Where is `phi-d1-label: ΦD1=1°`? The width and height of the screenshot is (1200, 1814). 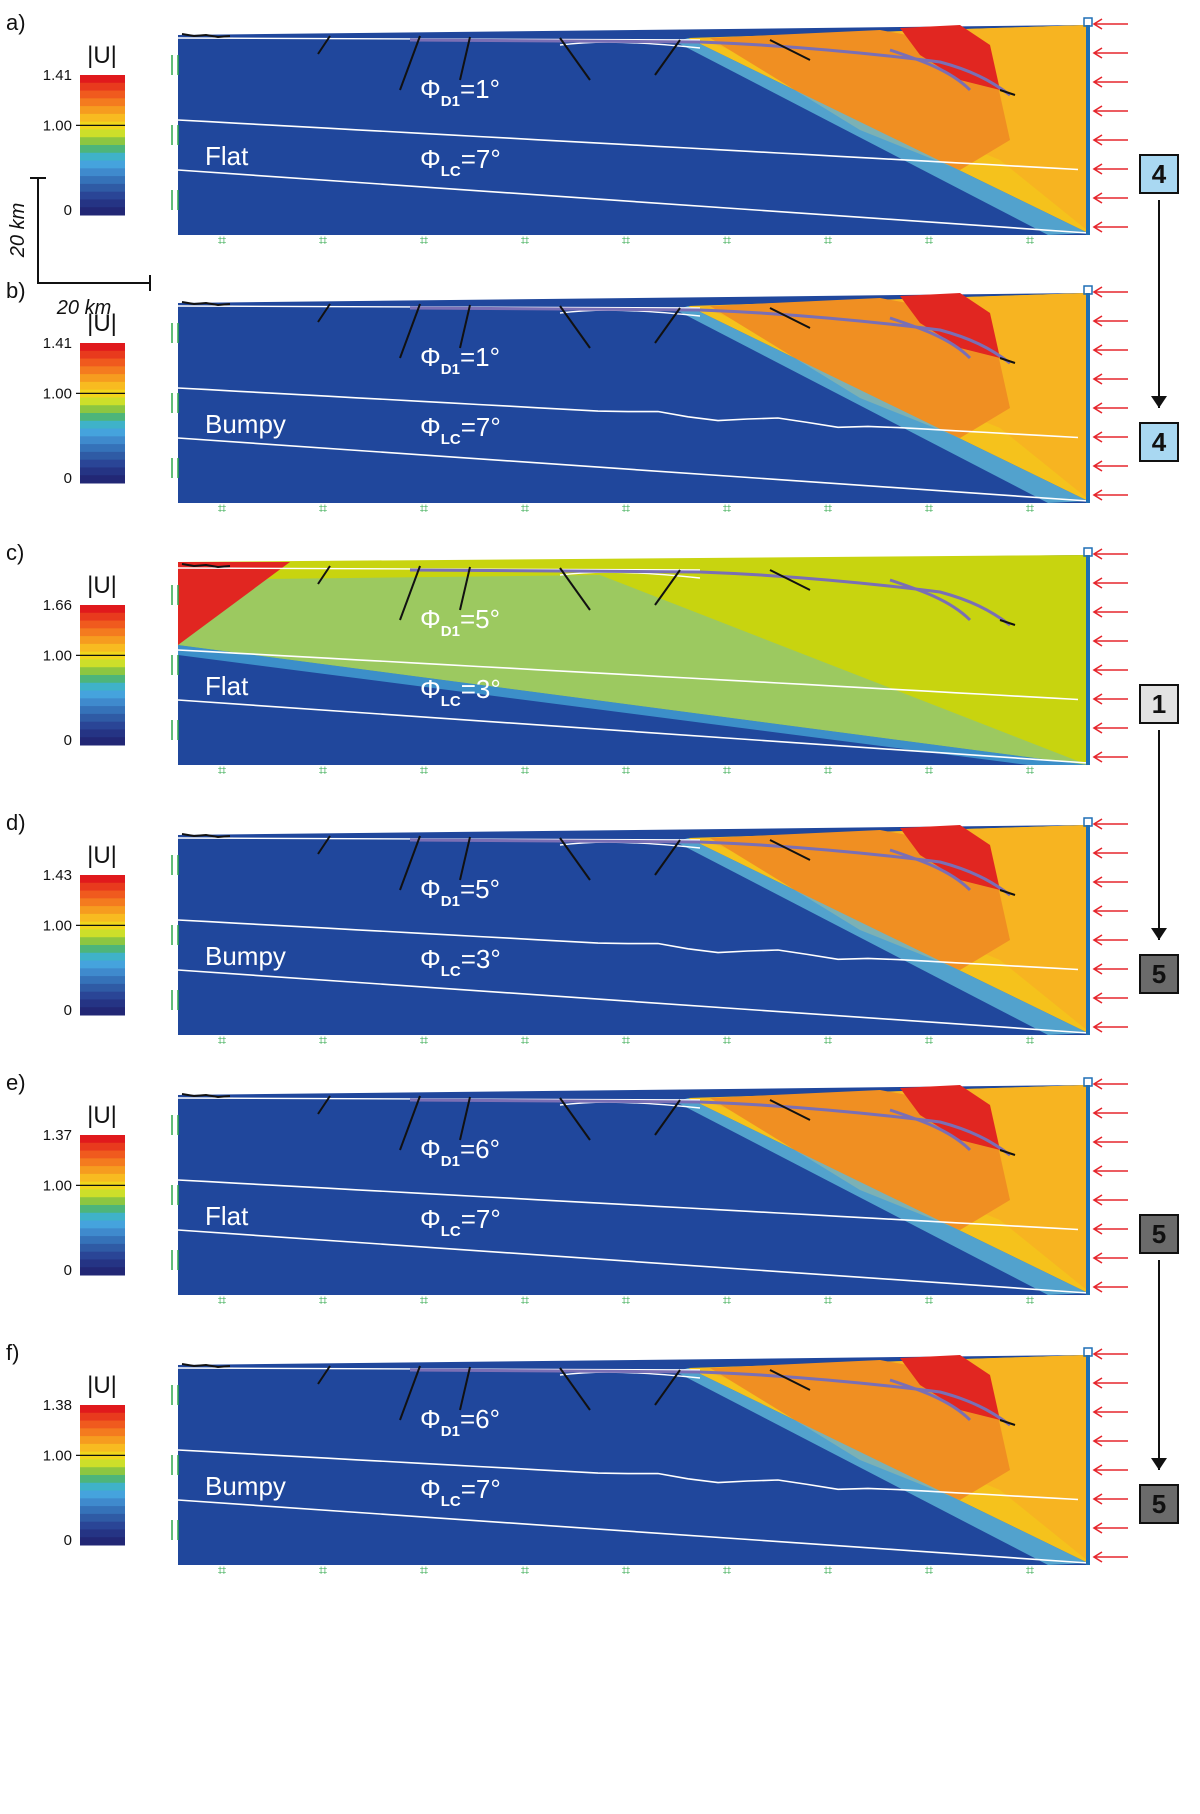 phi-d1-label: ΦD1=1° is located at coordinates (460, 92).